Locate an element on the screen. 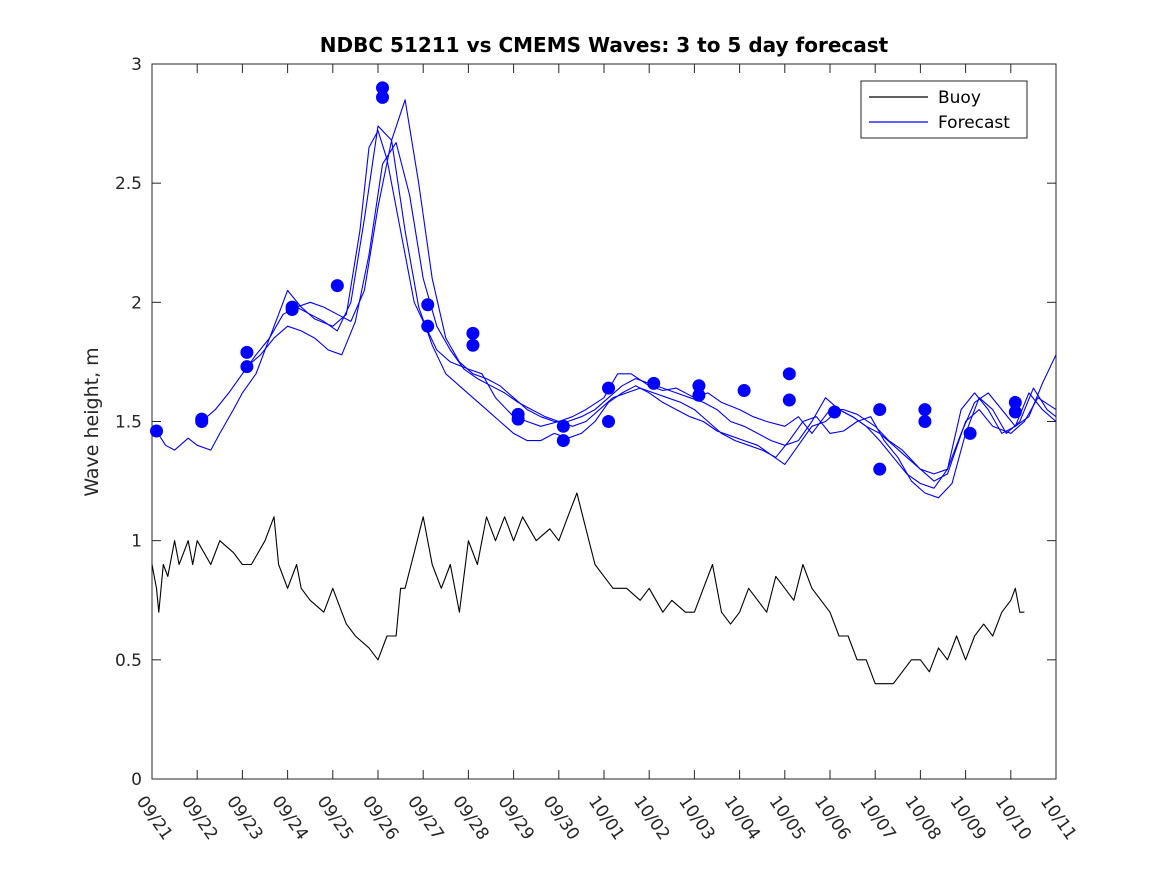  x-tick-label: 10/07 is located at coordinates (877, 818).